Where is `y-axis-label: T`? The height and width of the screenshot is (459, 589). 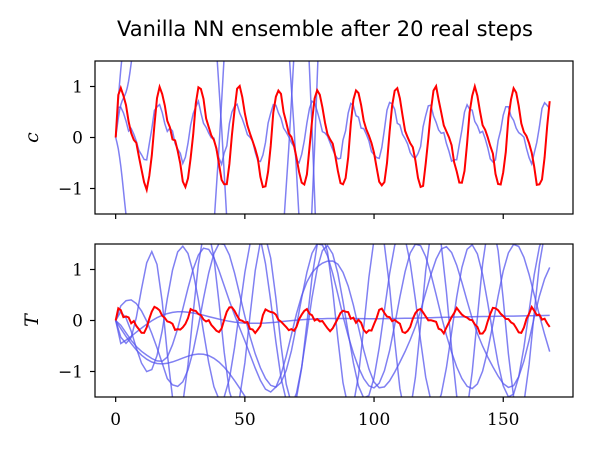 y-axis-label: T is located at coordinates (32, 320).